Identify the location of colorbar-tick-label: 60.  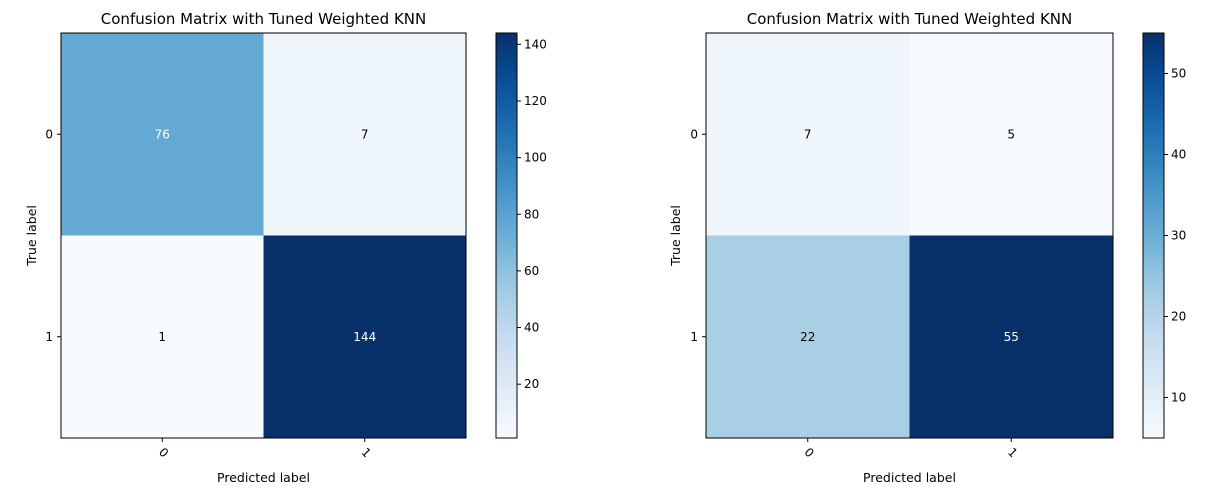
(531, 271).